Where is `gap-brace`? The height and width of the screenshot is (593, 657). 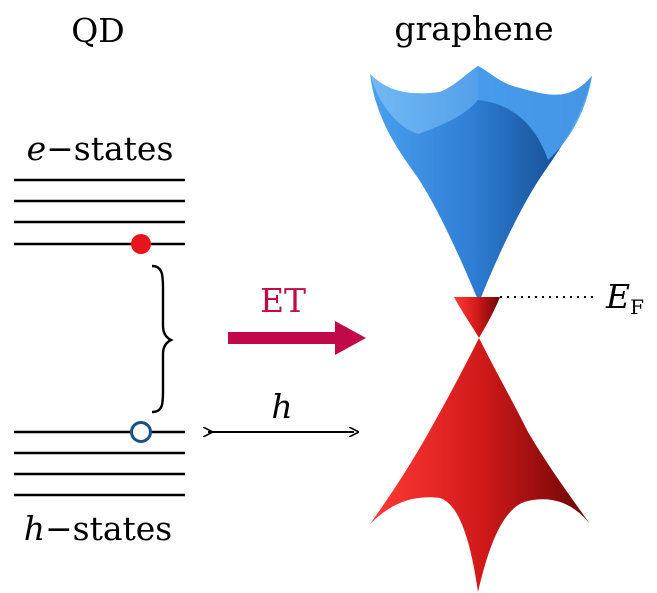
gap-brace is located at coordinates (162, 339).